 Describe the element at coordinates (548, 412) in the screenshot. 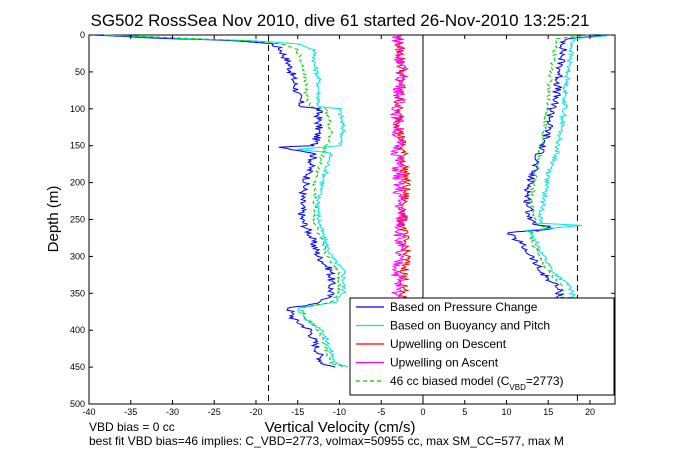

I see `x-tick-label-11: 15` at that location.